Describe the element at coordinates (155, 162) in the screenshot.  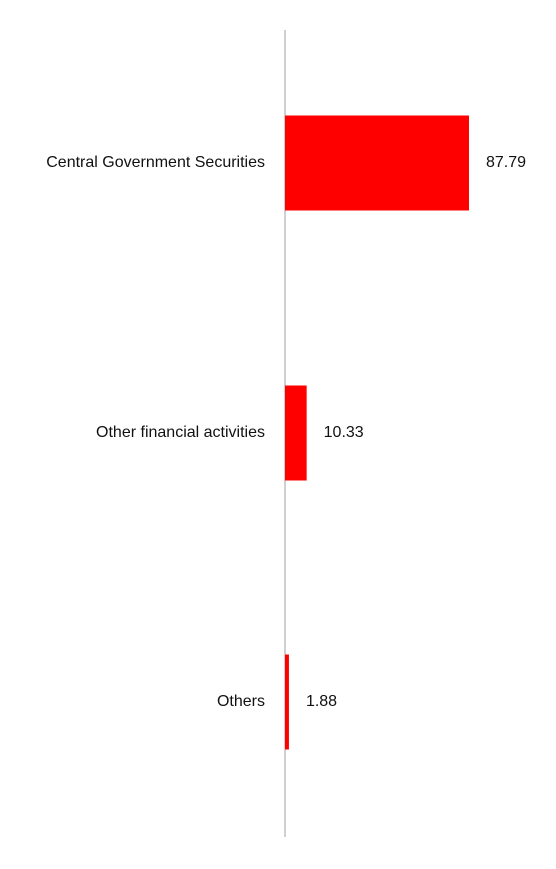
I see `category-label-0: Central Government Securities` at that location.